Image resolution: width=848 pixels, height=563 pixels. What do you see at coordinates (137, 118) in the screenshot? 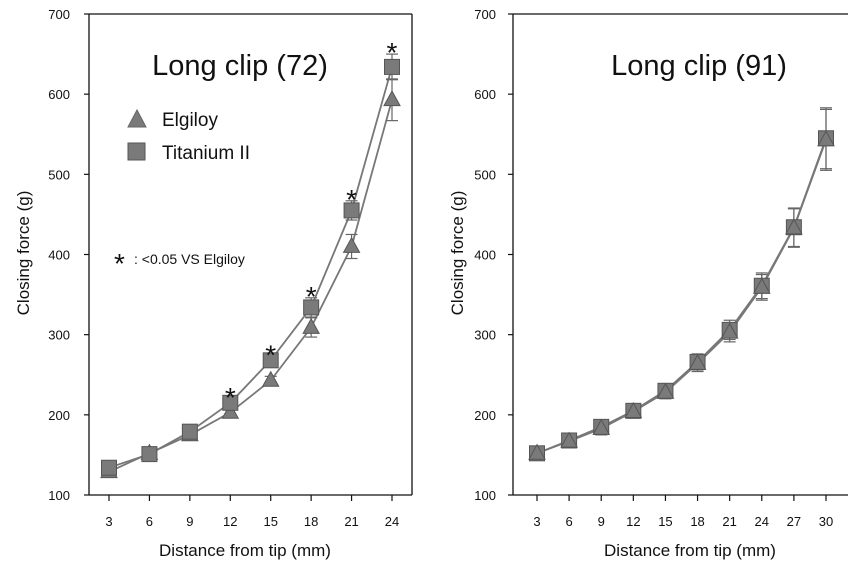
I see `legend-marker-elgiloy` at bounding box center [137, 118].